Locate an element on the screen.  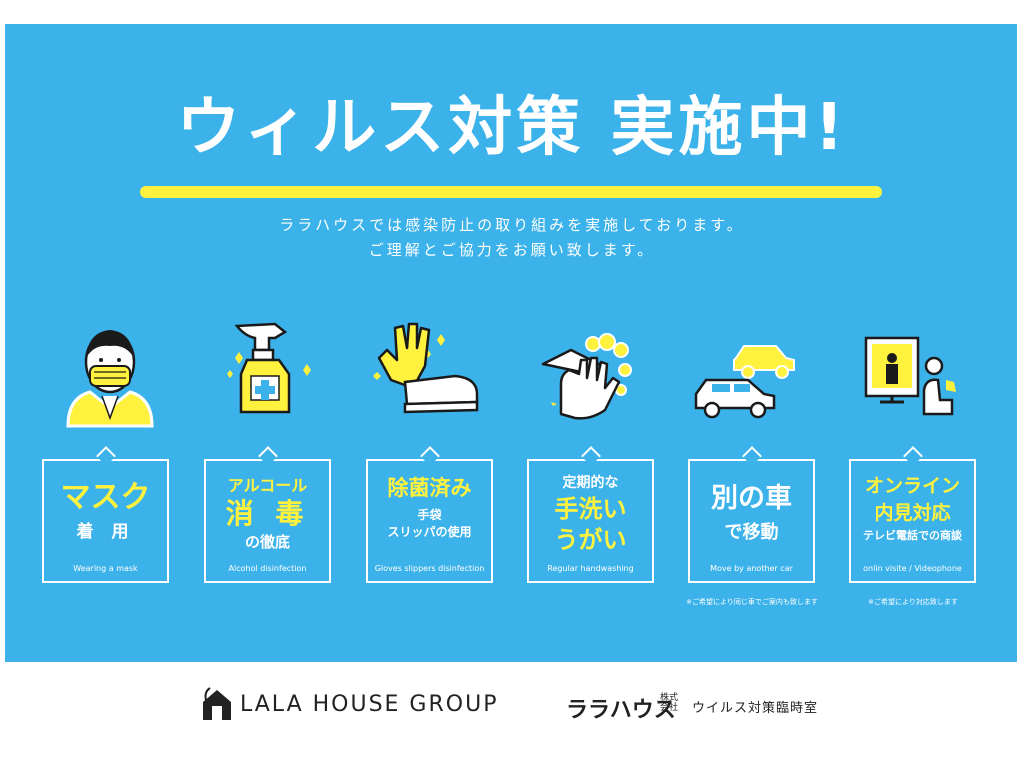
gloves-slippers-icon is located at coordinates (426, 368).